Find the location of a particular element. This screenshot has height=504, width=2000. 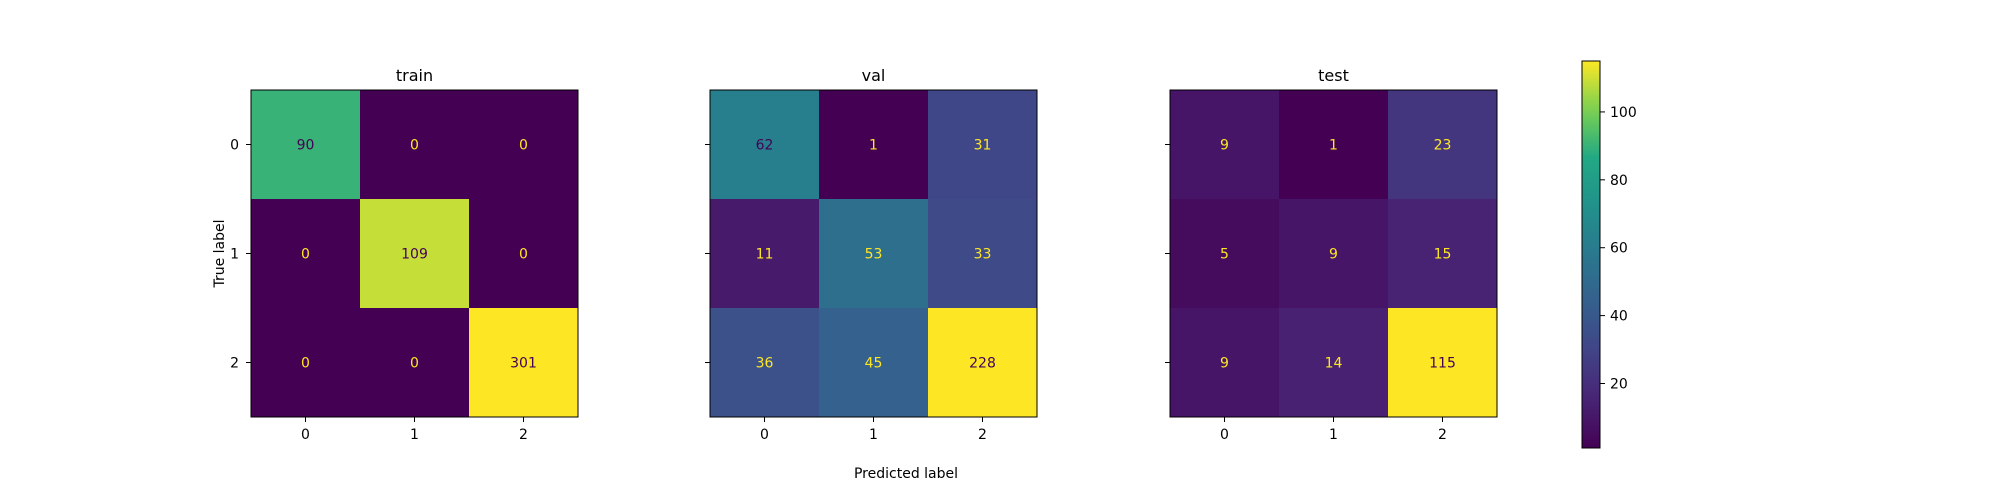

cell-value-label: 14 is located at coordinates (1334, 364).